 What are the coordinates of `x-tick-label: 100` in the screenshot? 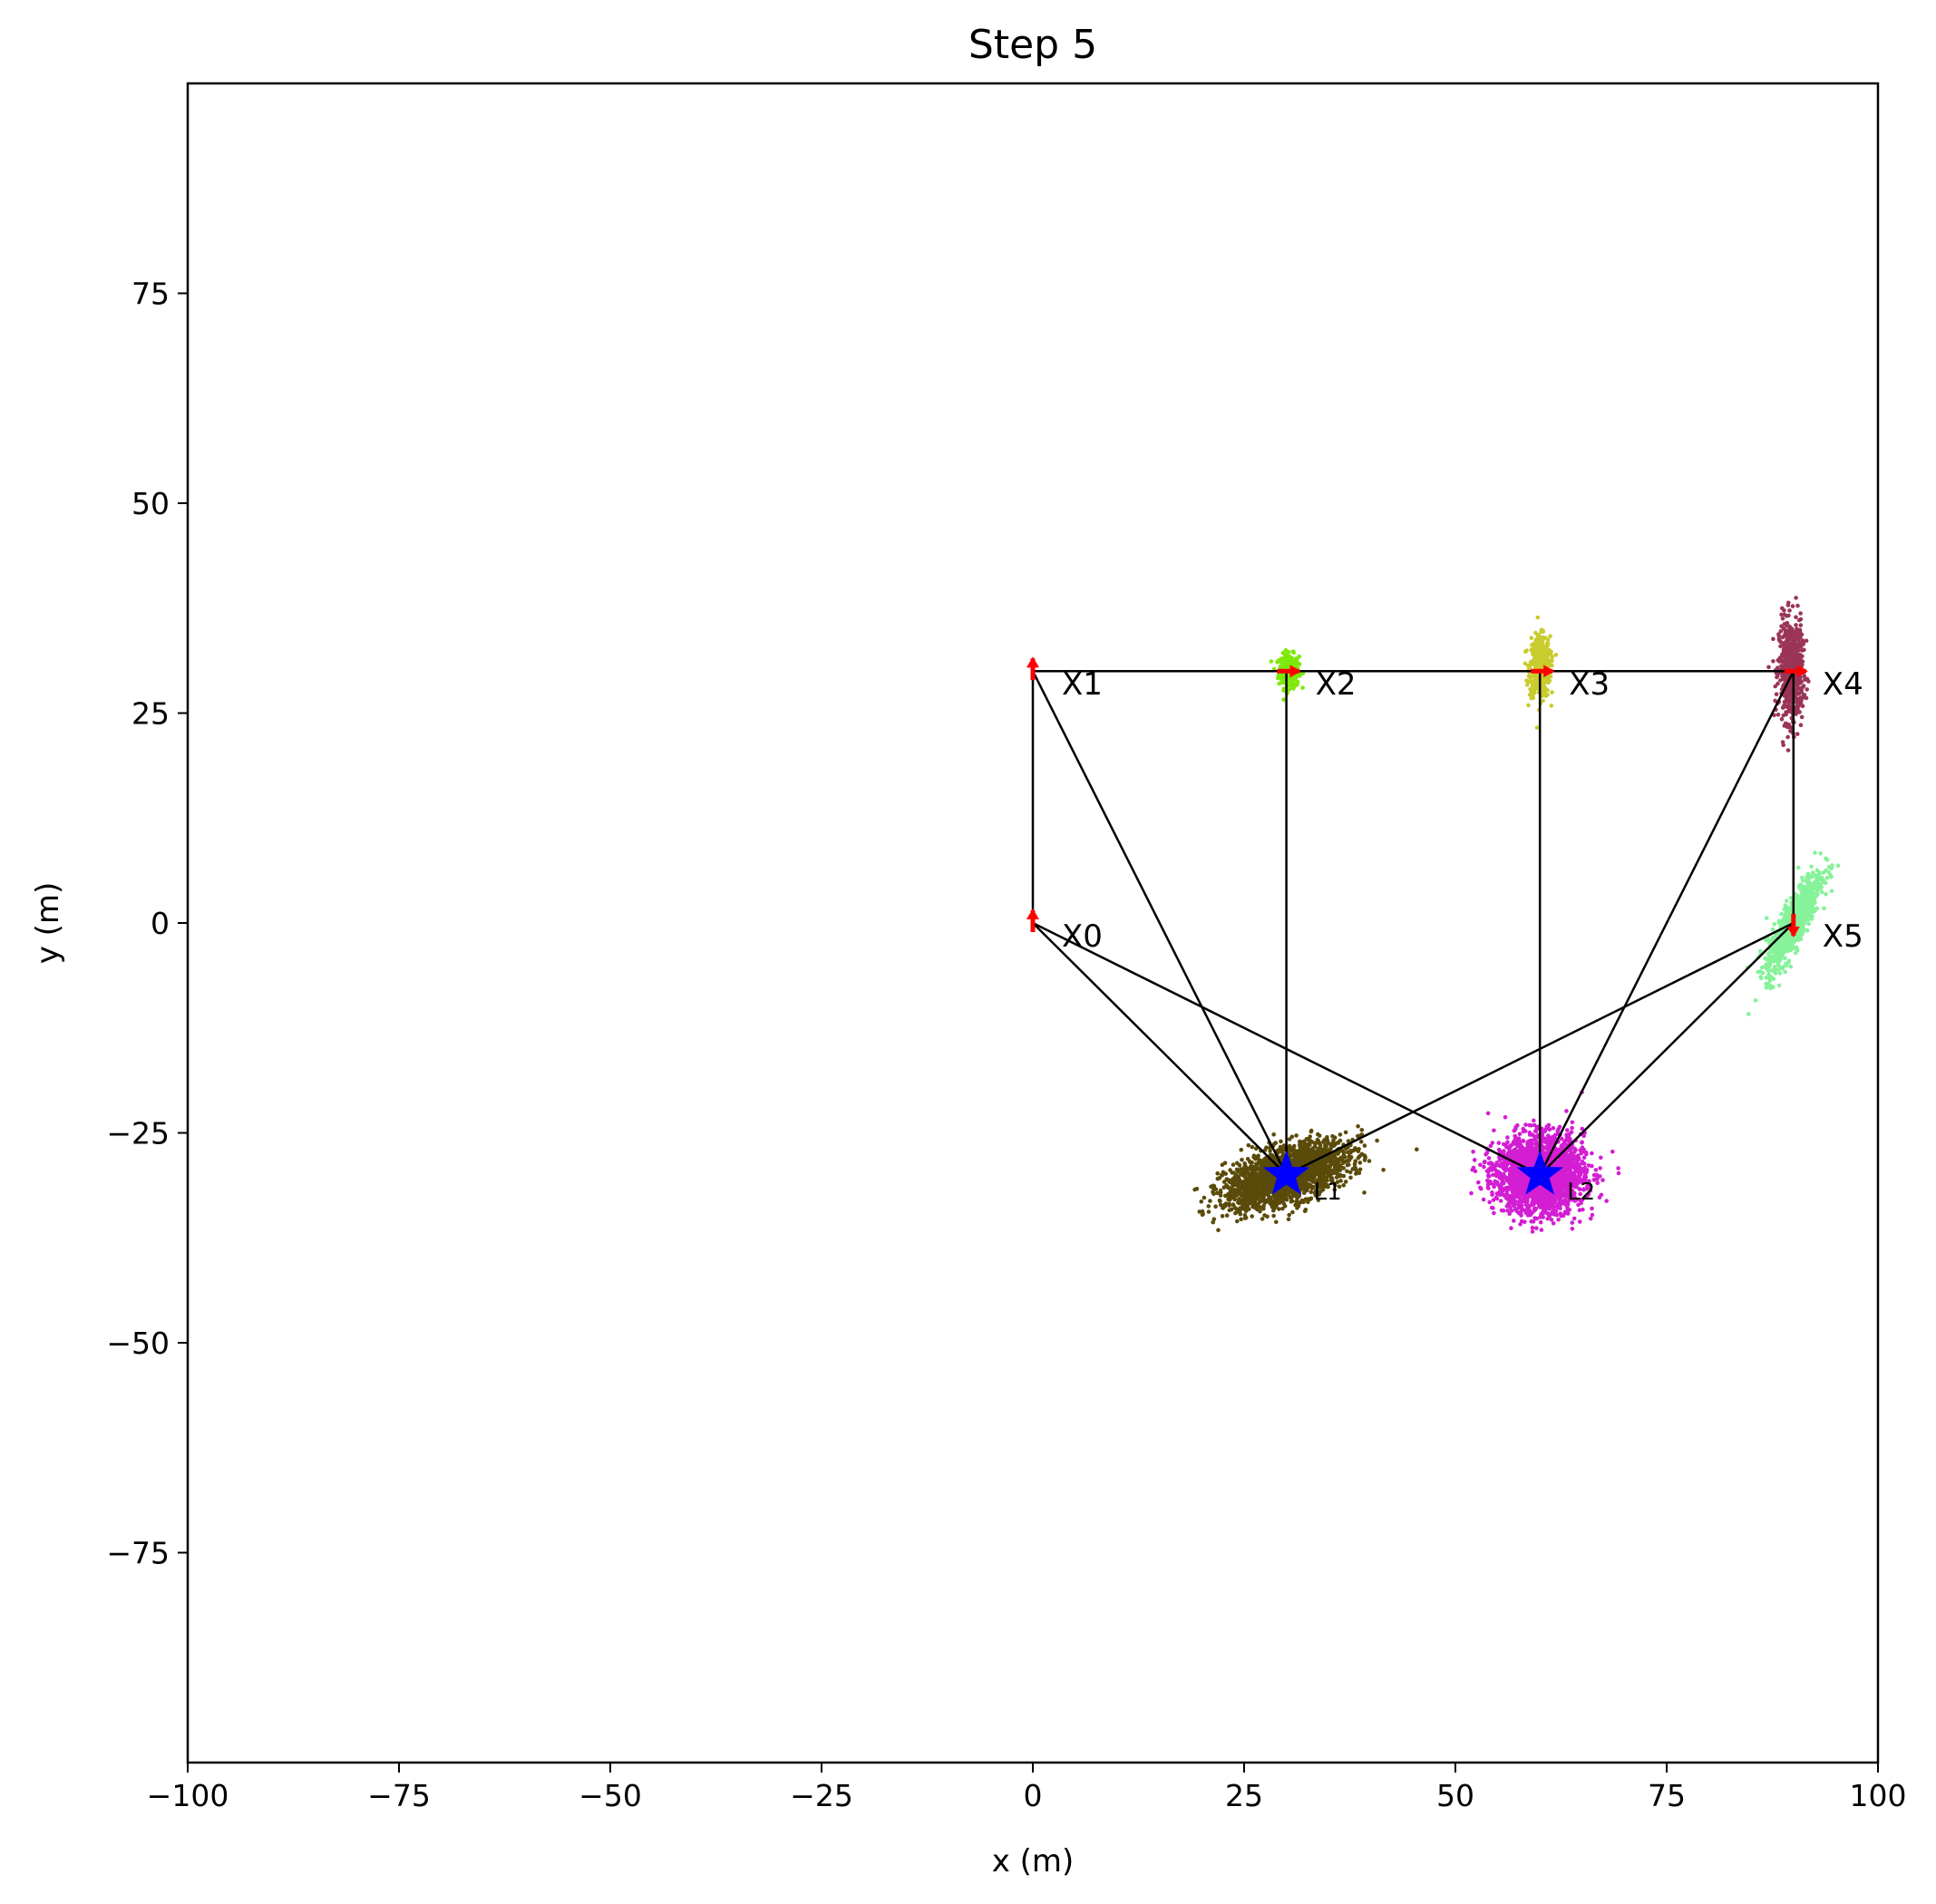 It's located at (1878, 1795).